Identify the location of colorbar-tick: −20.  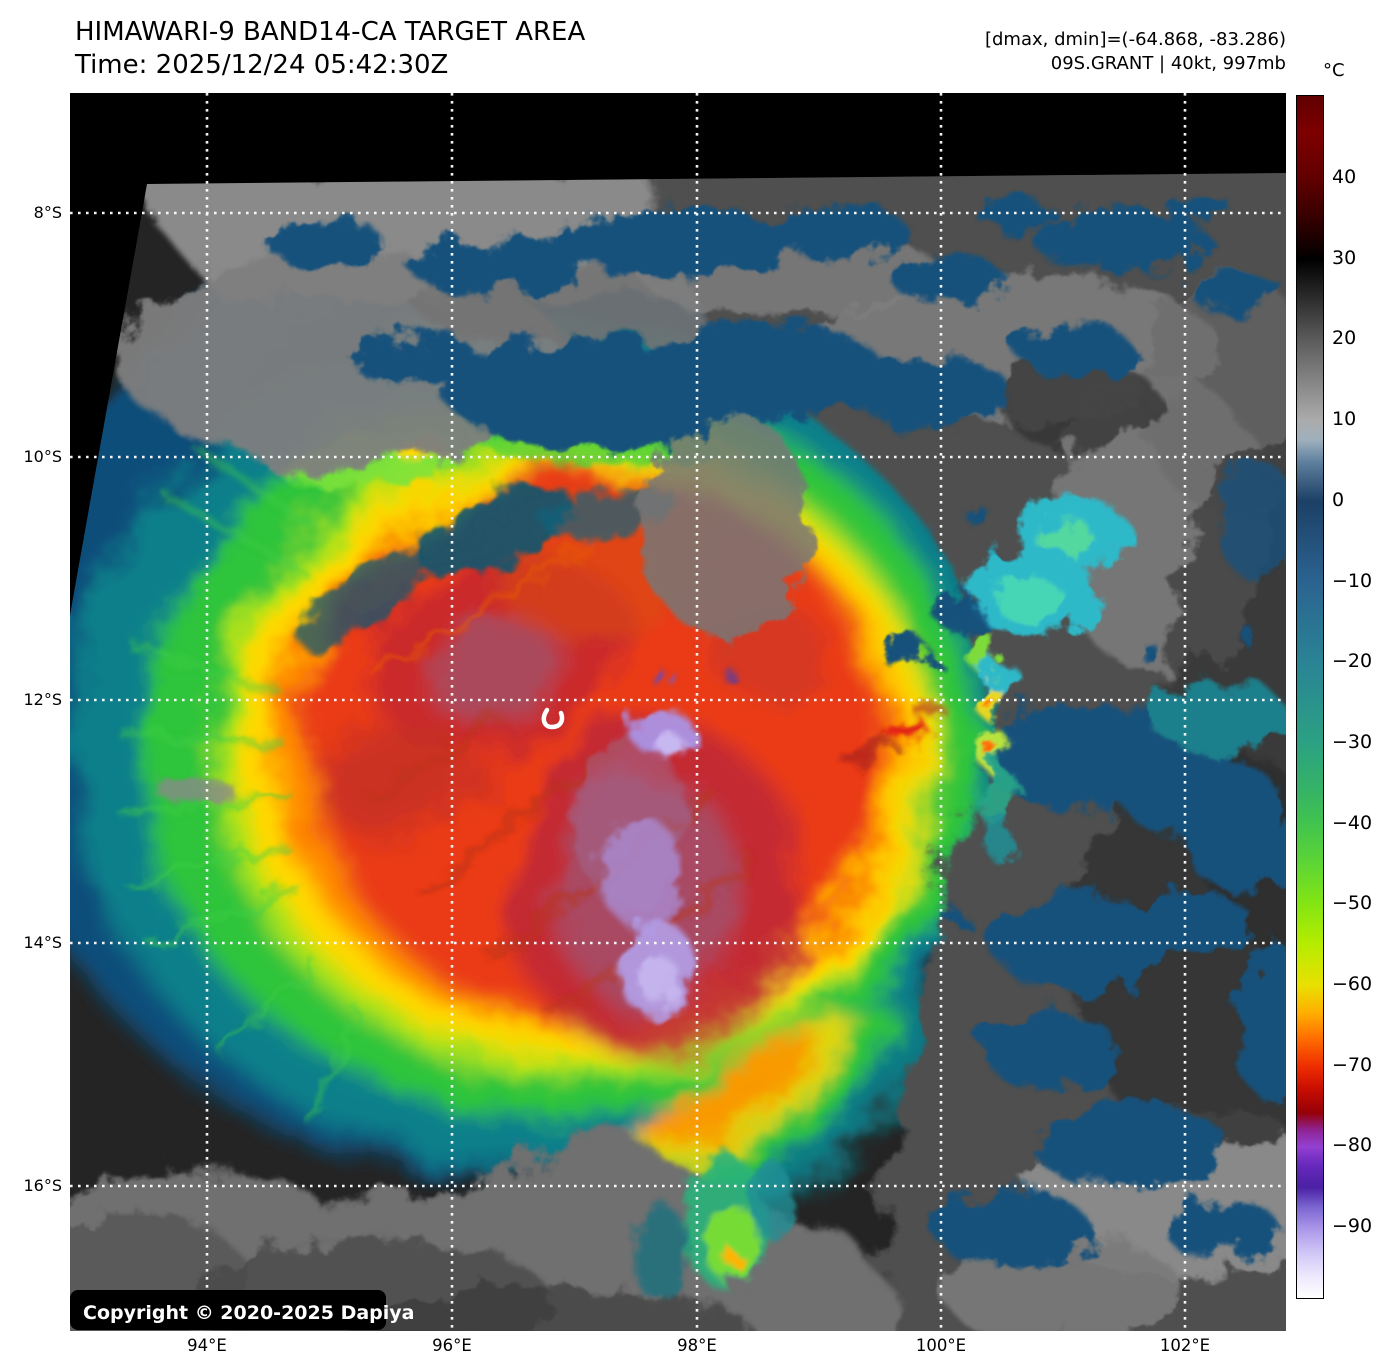
(1352, 661).